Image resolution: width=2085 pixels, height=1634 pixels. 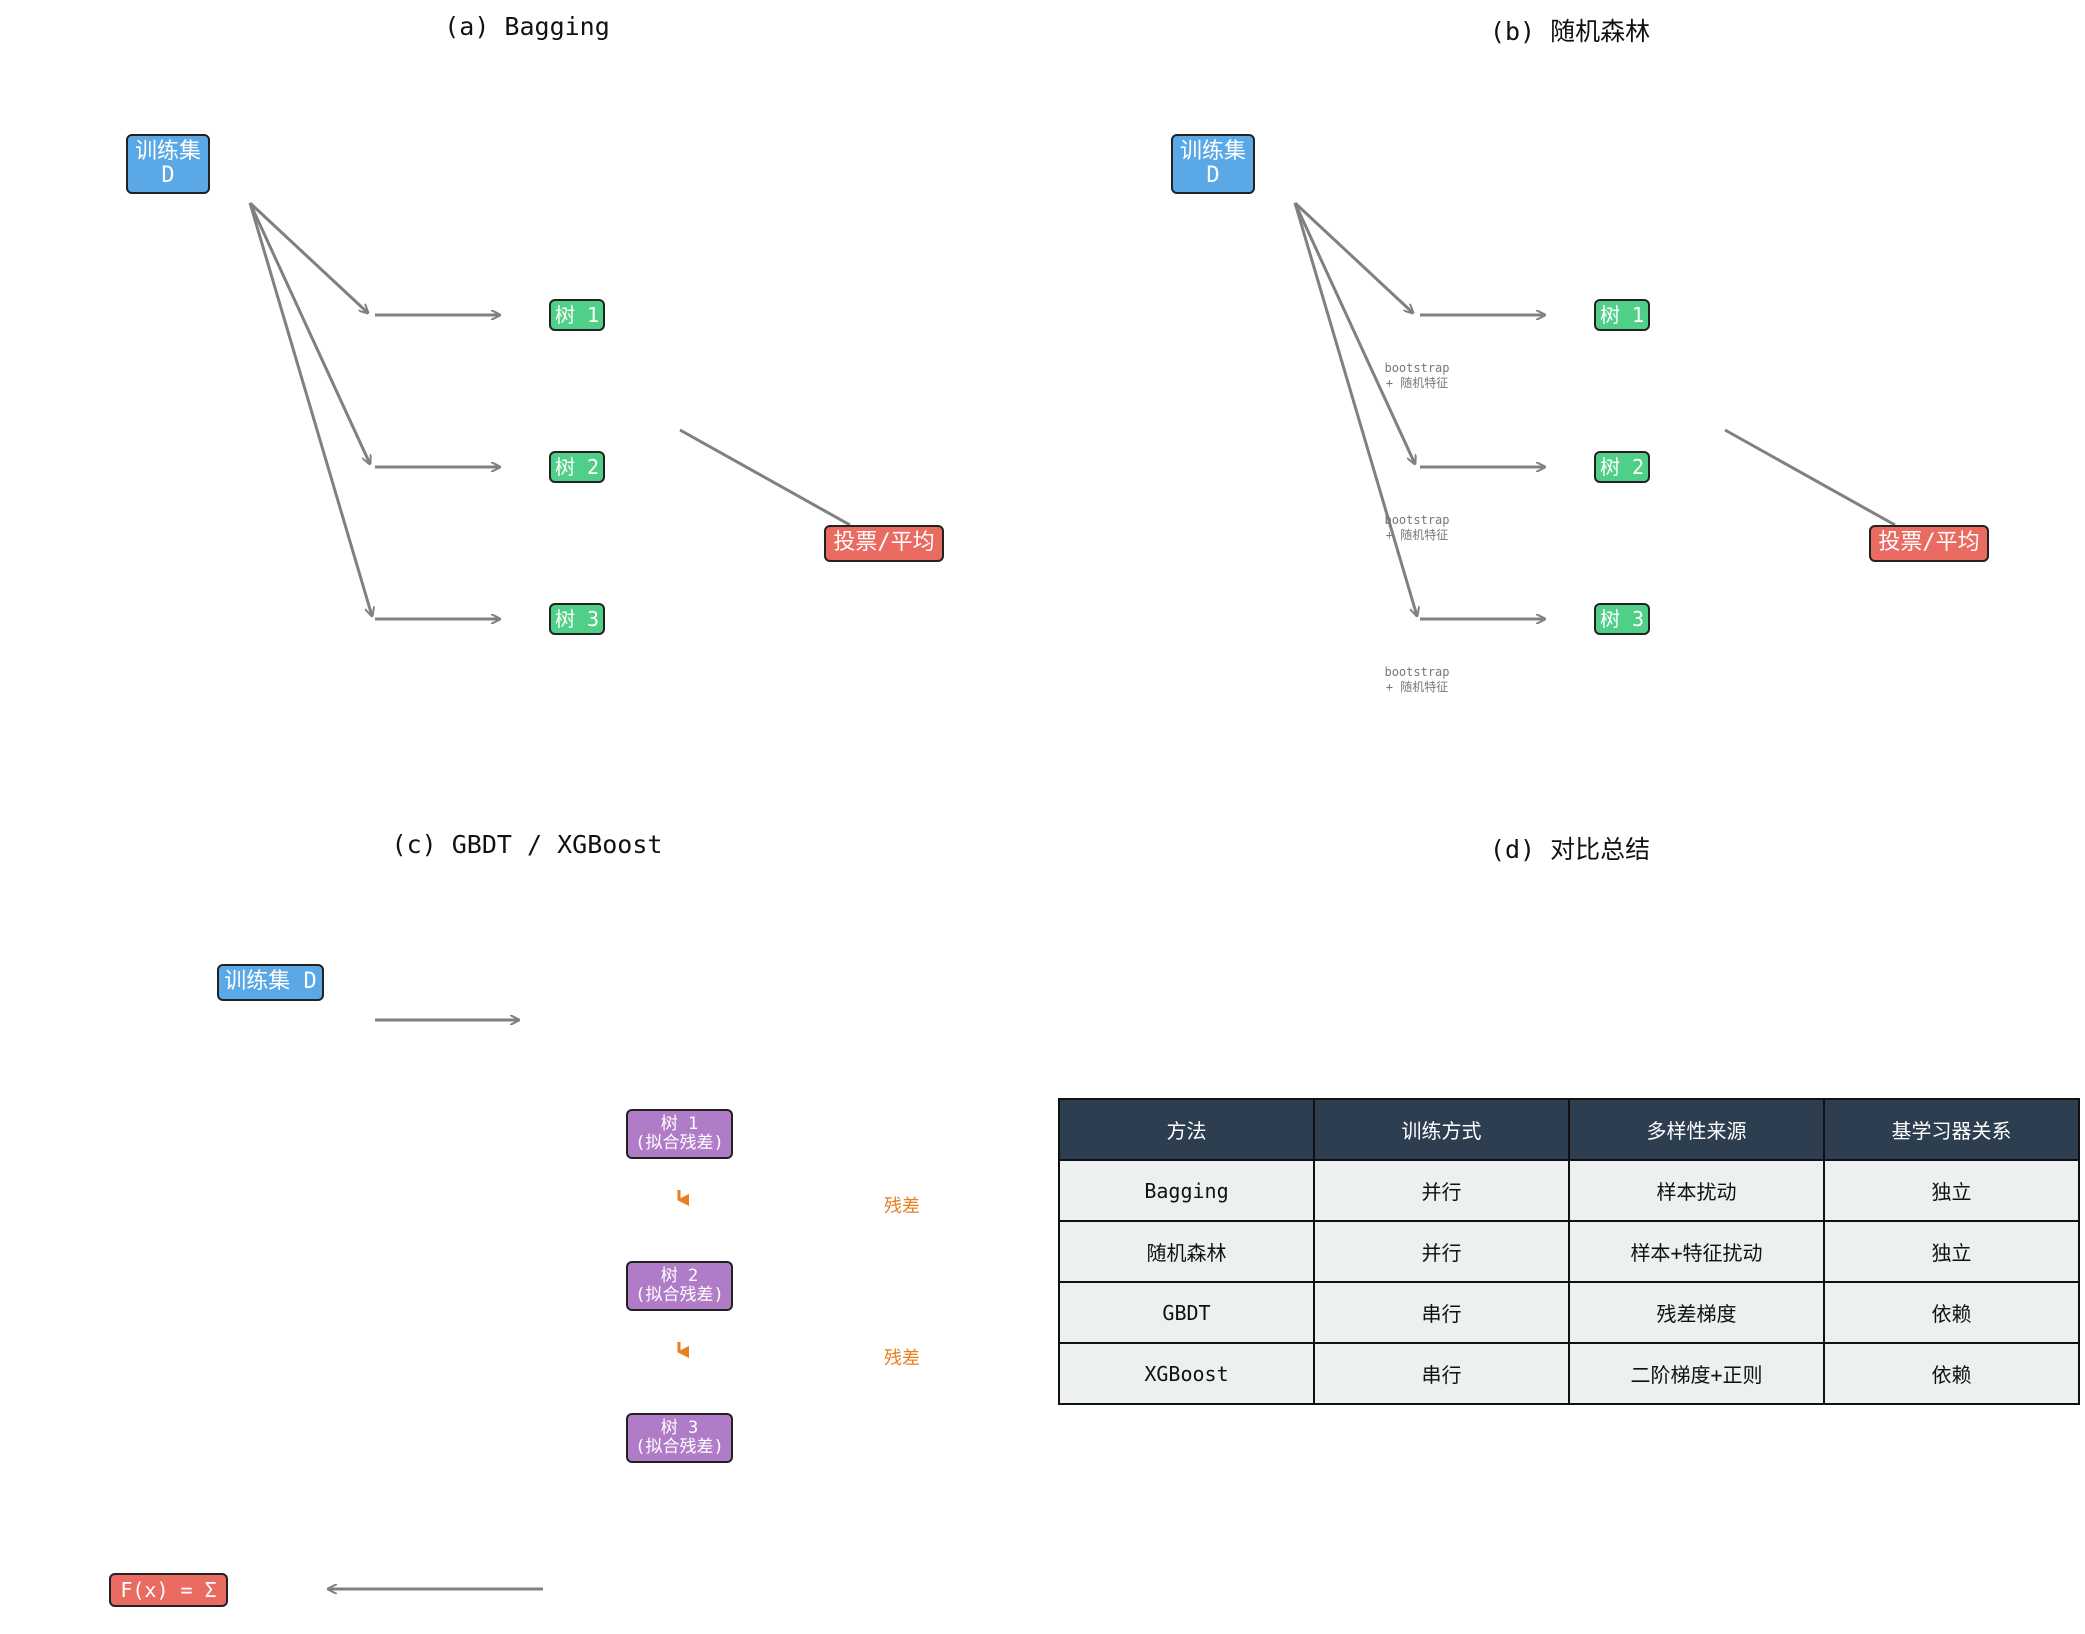 I want to click on table-row: Bagging 并行 样本扰动 独立, so click(x=1569, y=1190).